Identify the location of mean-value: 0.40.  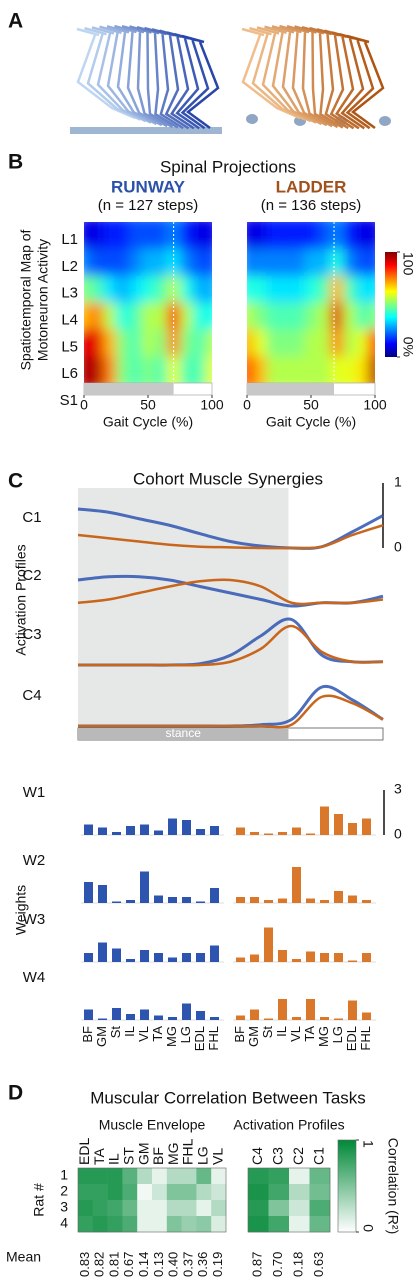
(173, 1264).